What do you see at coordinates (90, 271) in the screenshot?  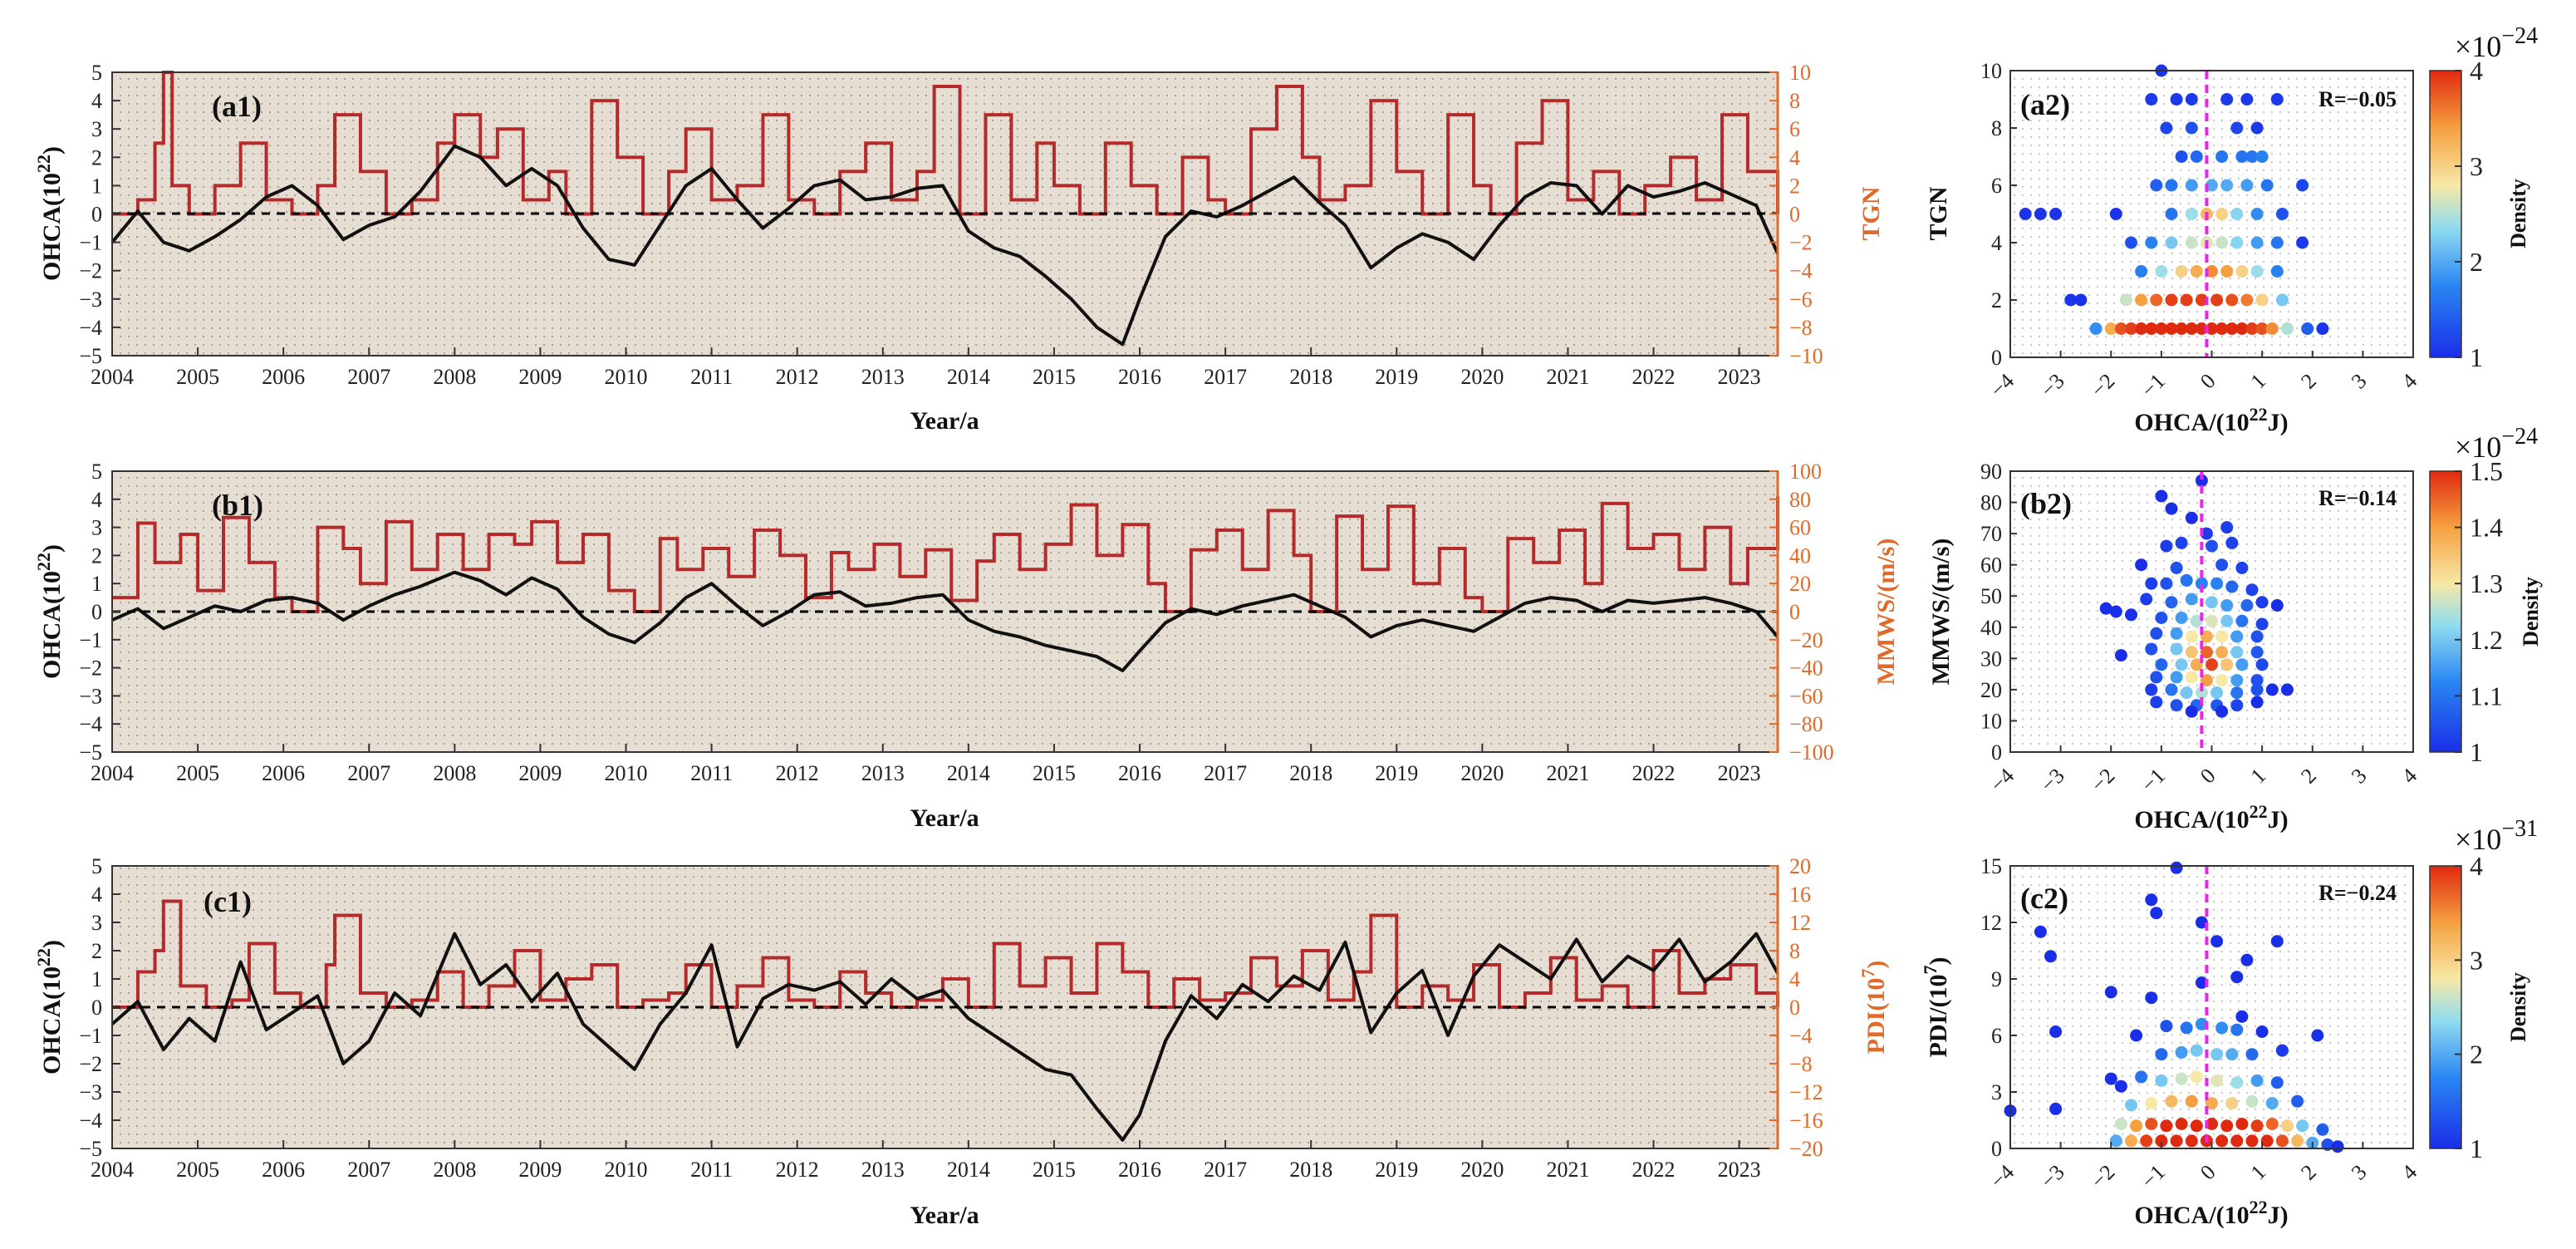 I see `a1-left-tick-label: −2` at bounding box center [90, 271].